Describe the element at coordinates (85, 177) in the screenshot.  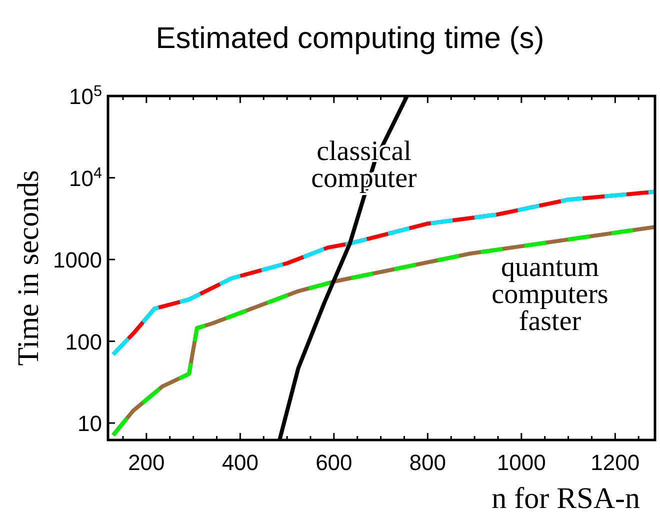
I see `y-tick-label: 10$^{4}$` at that location.